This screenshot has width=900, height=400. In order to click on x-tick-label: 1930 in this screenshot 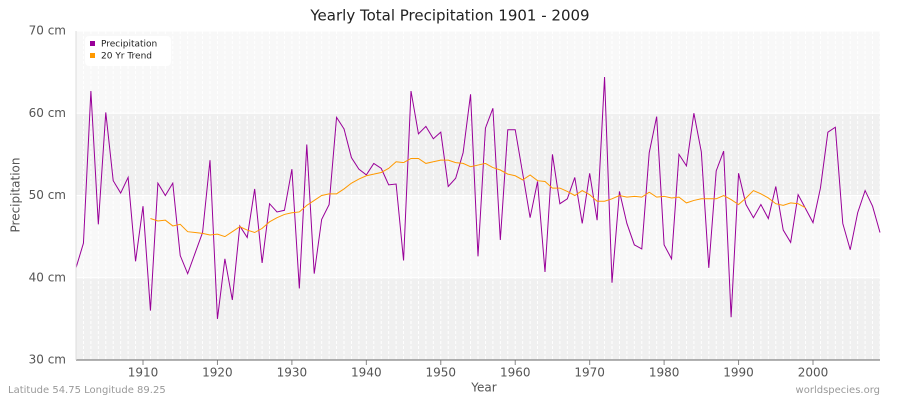, I will do `click(292, 373)`.